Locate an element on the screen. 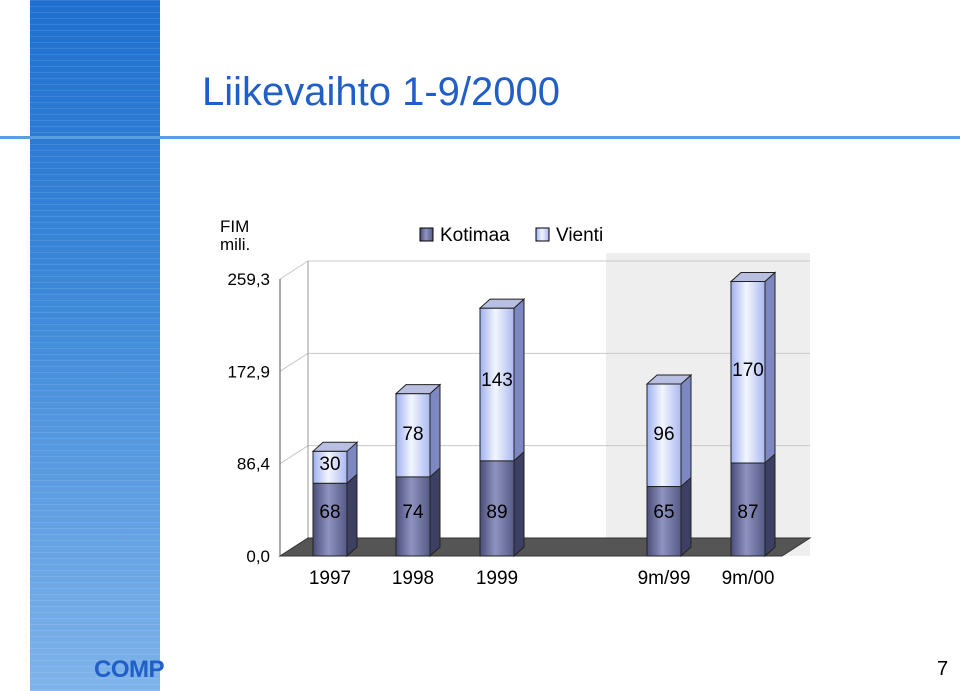 This screenshot has width=960, height=691. data-label-kotimaa: 89 is located at coordinates (496, 512).